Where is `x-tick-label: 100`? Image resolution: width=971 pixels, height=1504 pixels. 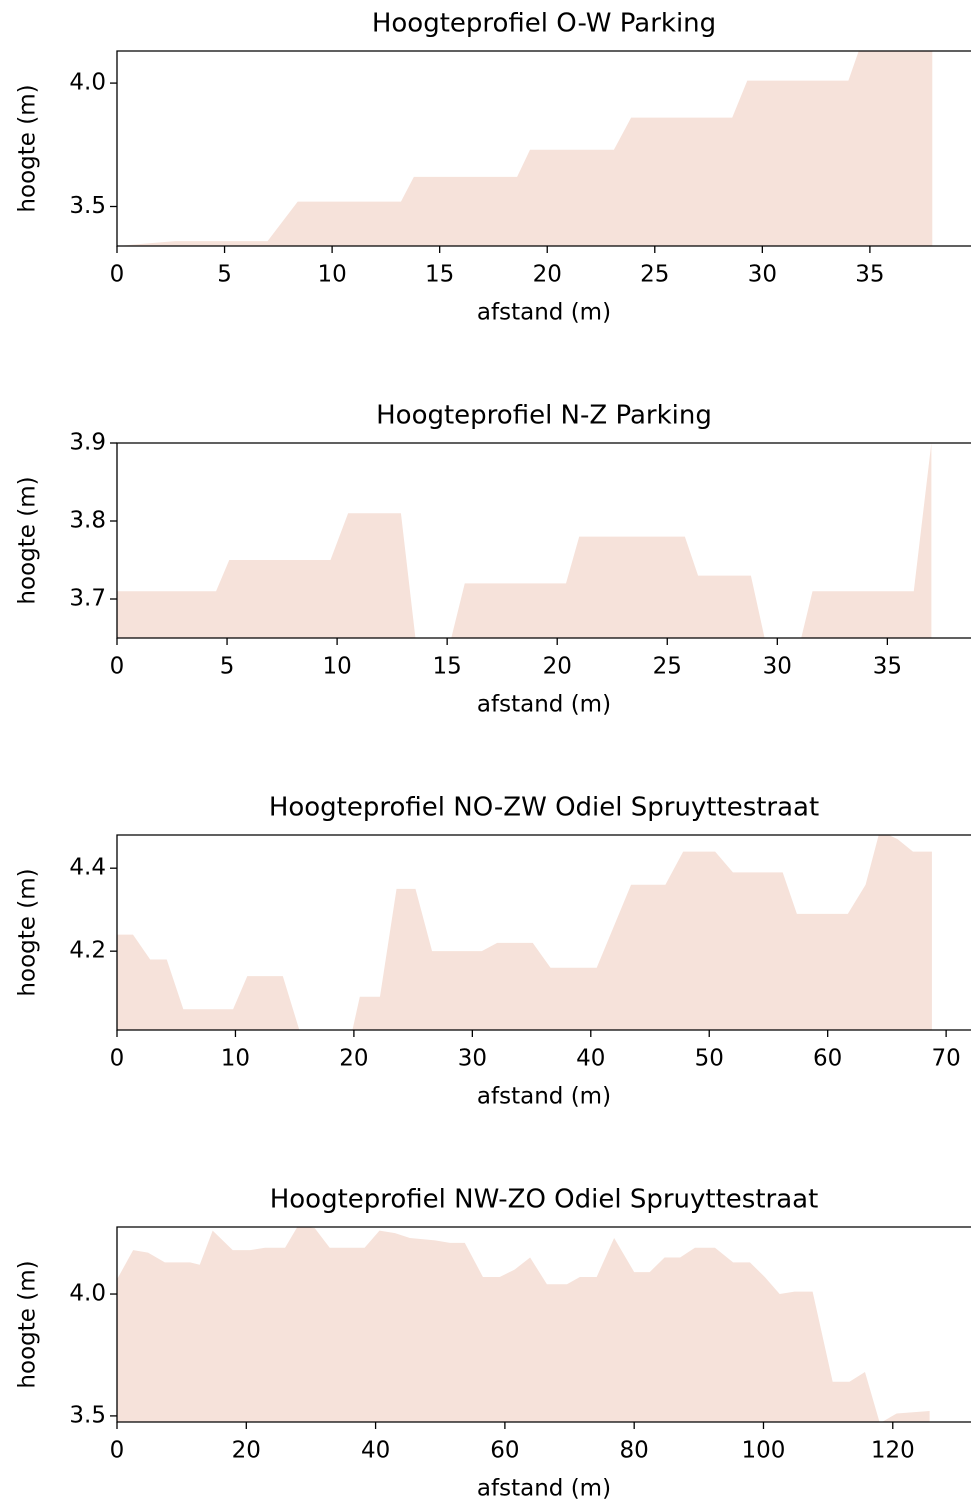 x-tick-label: 100 is located at coordinates (764, 1451).